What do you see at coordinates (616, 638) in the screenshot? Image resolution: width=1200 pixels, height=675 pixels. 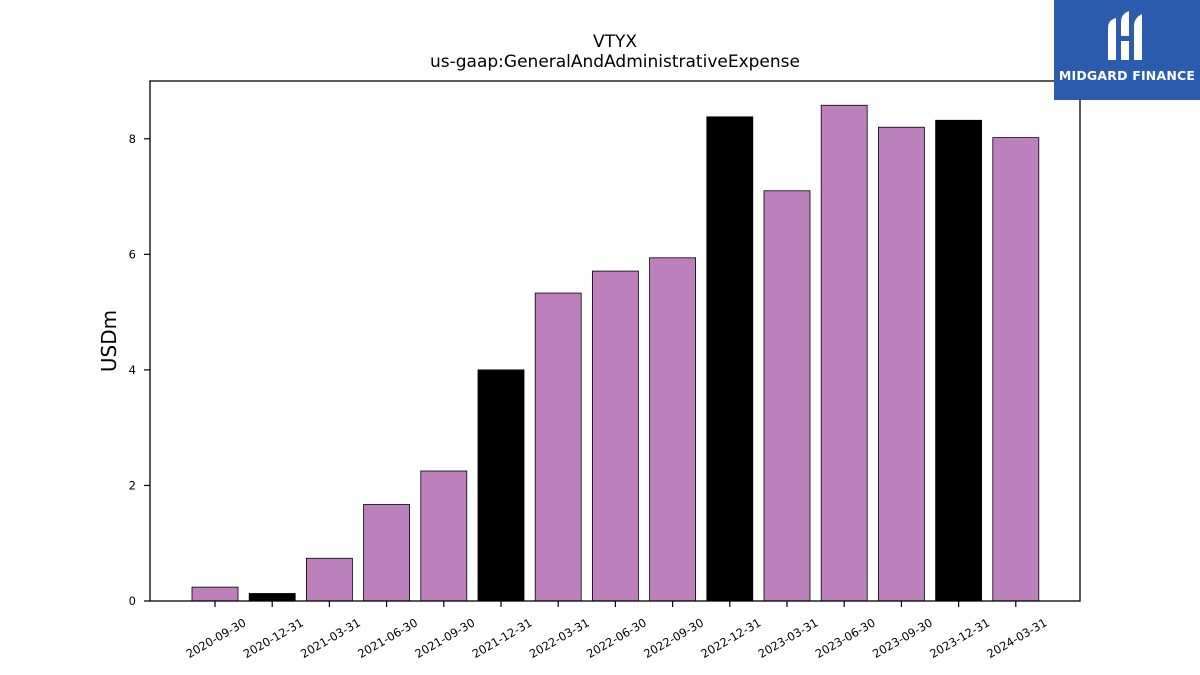 I see `x-tick-label: 2022-06-30` at bounding box center [616, 638].